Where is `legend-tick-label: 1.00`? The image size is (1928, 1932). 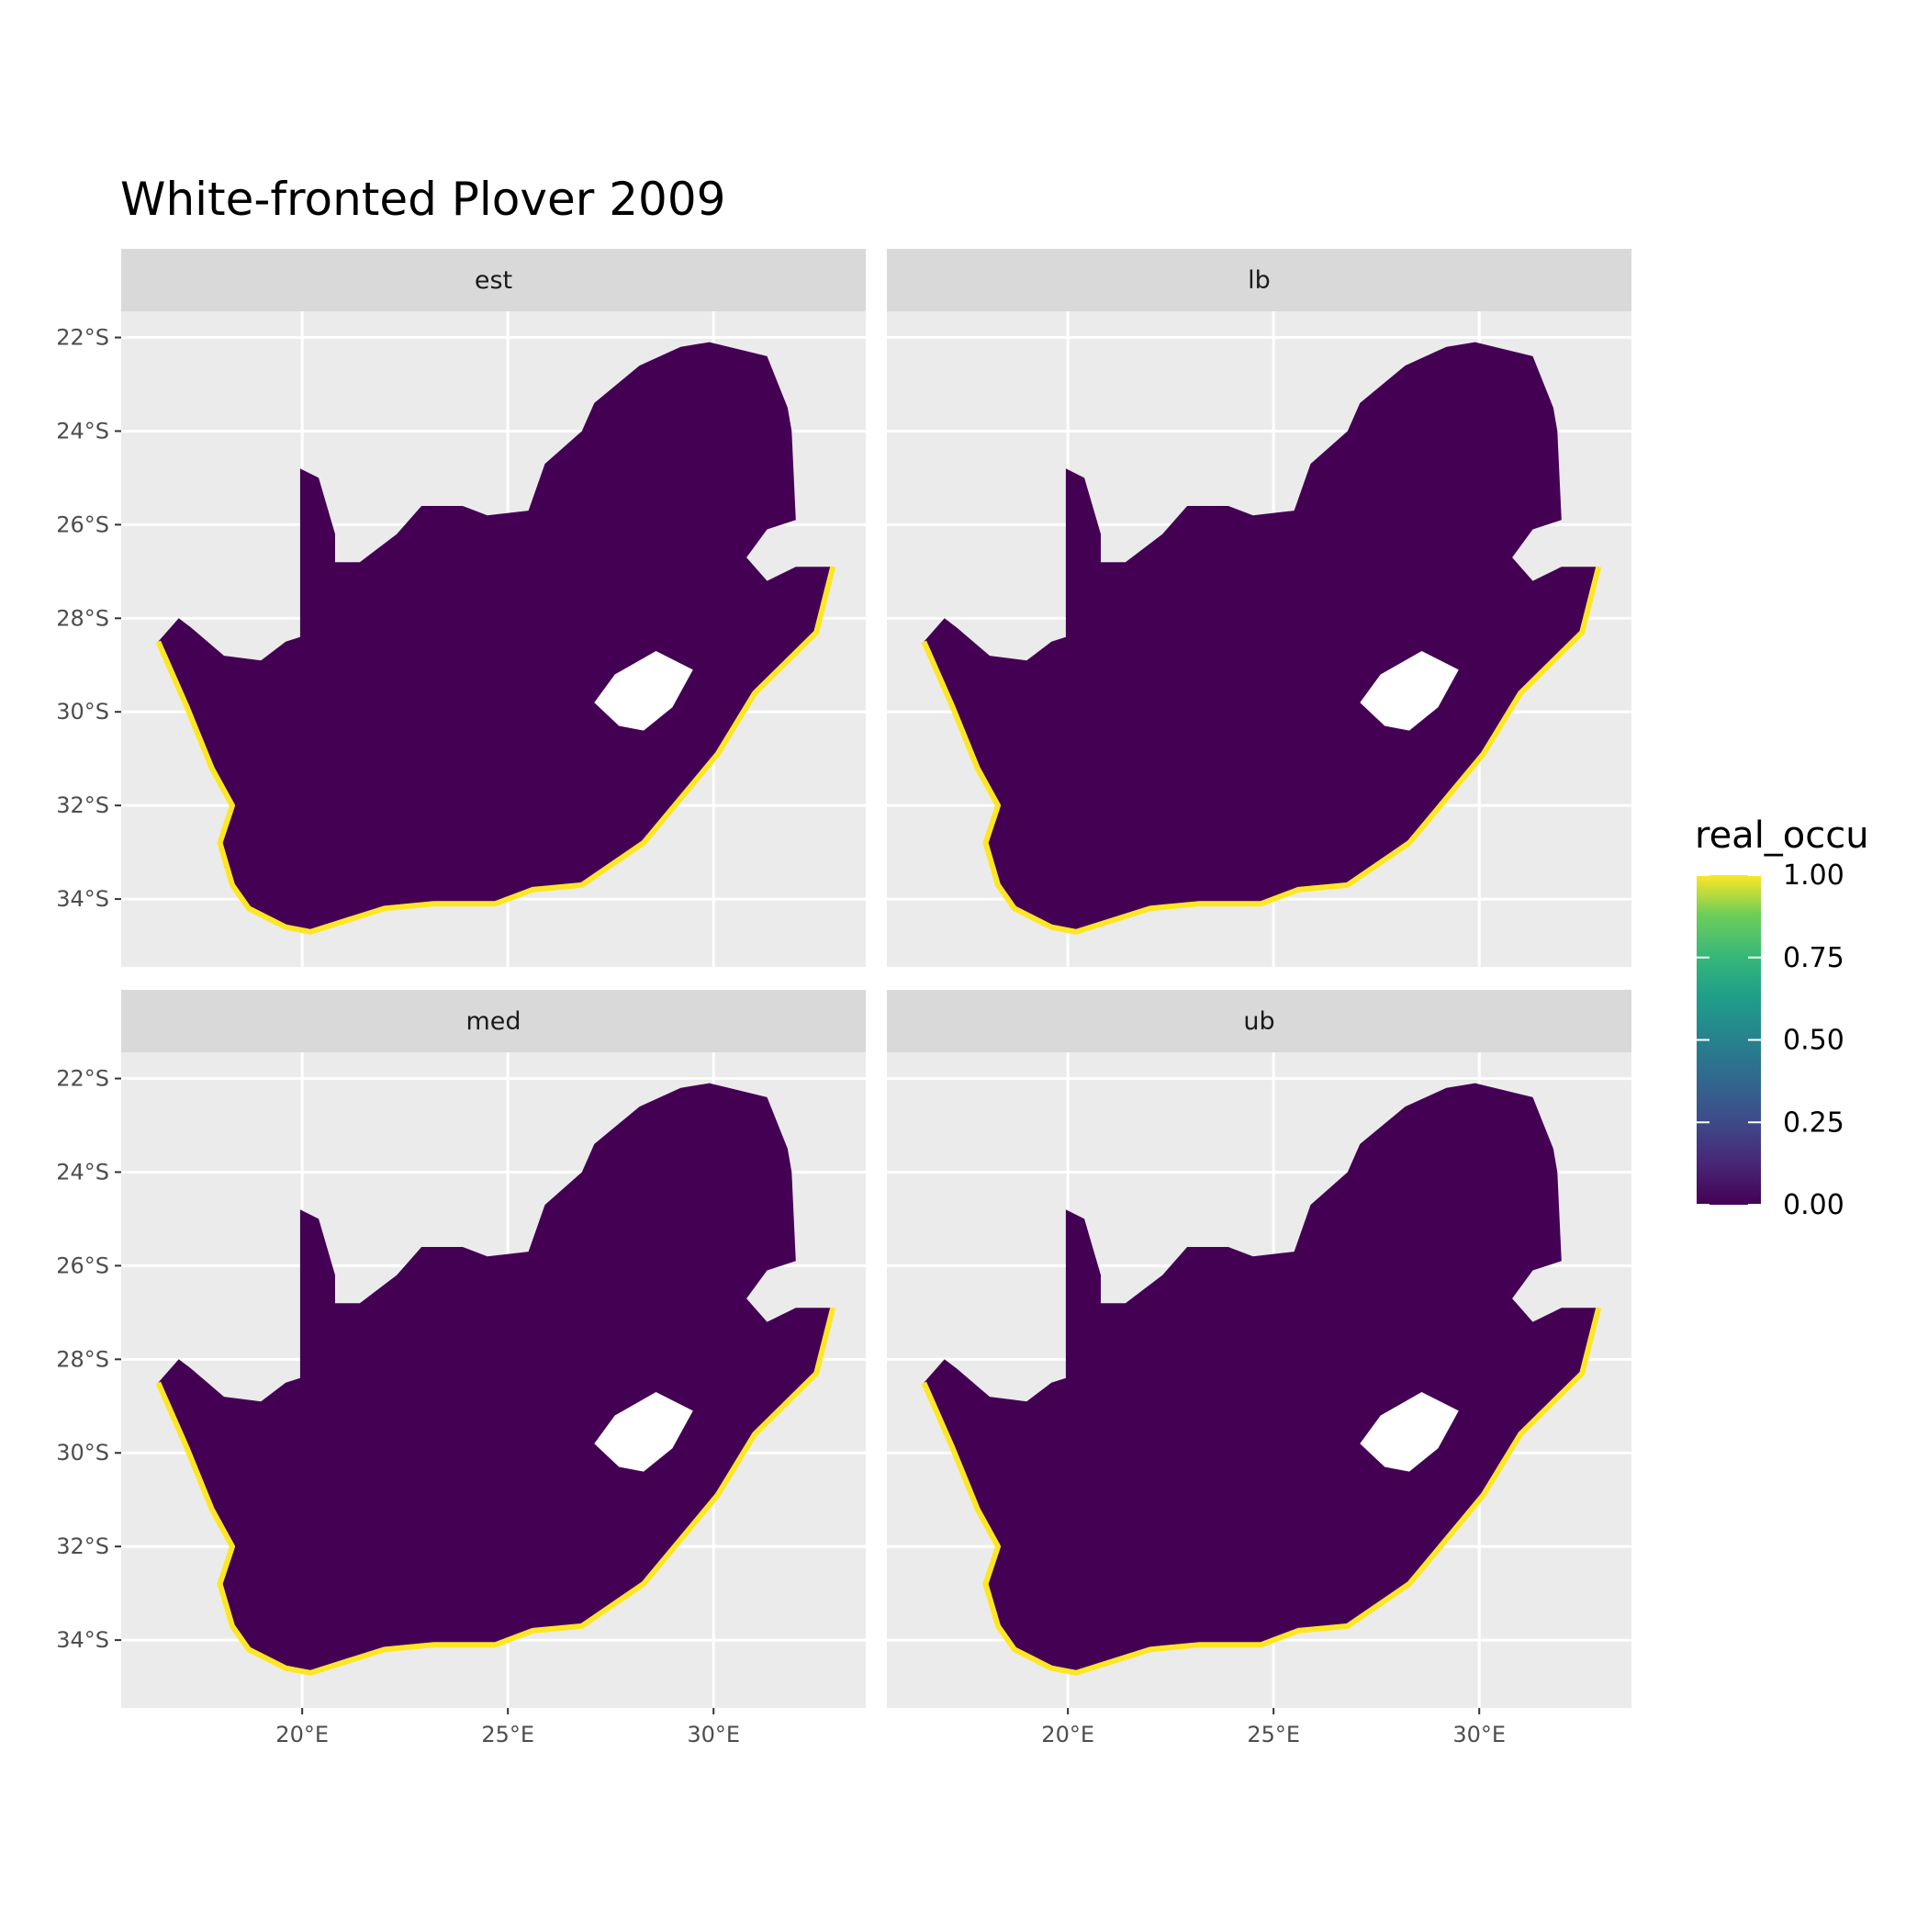 legend-tick-label: 1.00 is located at coordinates (1813, 875).